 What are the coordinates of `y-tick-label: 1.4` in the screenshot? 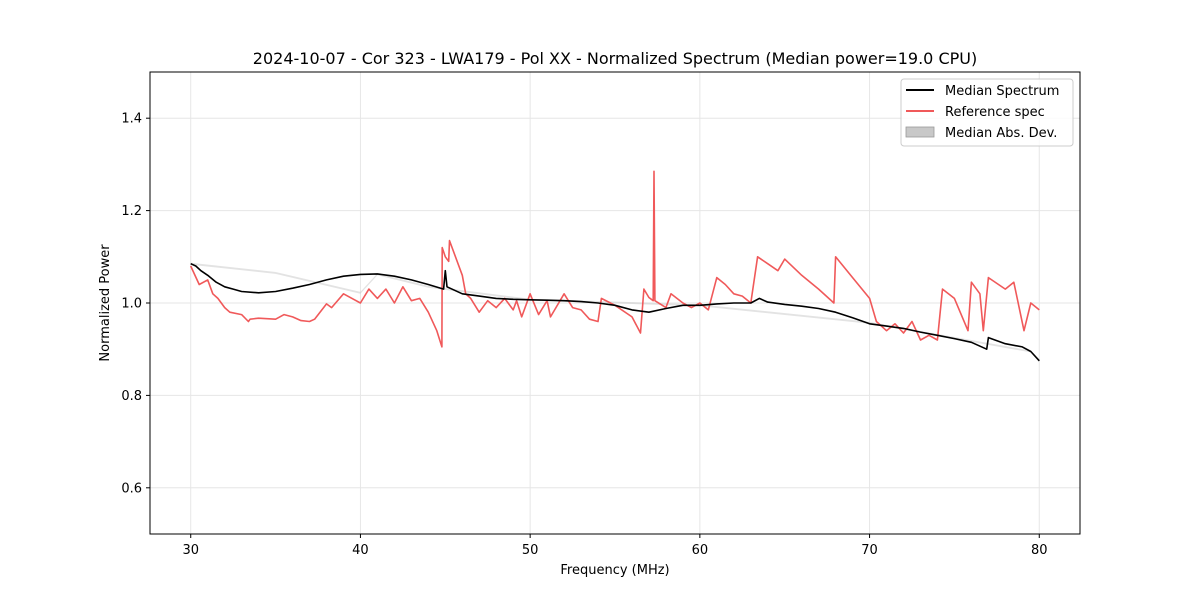 It's located at (131, 119).